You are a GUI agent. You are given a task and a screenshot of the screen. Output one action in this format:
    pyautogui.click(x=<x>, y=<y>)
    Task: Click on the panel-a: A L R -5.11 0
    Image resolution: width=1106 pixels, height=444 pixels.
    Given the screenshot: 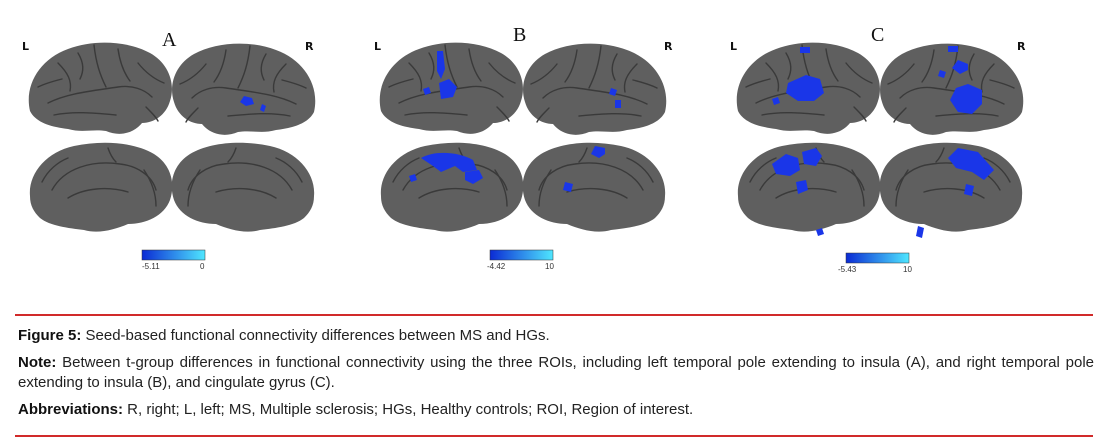 What is the action you would take?
    pyautogui.click(x=169, y=150)
    